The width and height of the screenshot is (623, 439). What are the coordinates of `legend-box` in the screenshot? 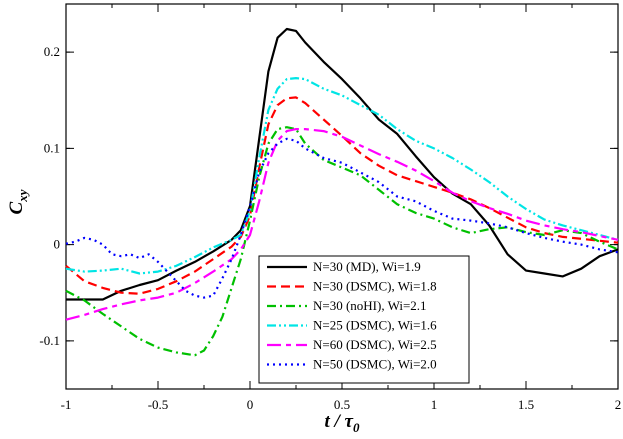 It's located at (364, 319).